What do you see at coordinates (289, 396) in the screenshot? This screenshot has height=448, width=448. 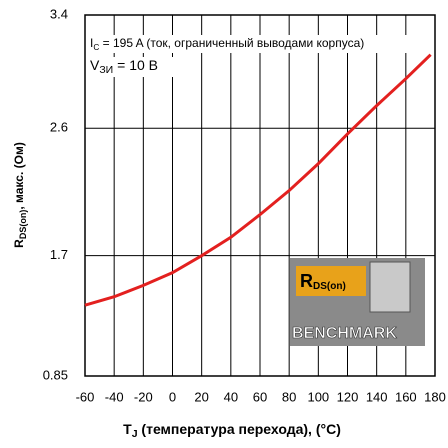 I see `x-tick-label: 80` at bounding box center [289, 396].